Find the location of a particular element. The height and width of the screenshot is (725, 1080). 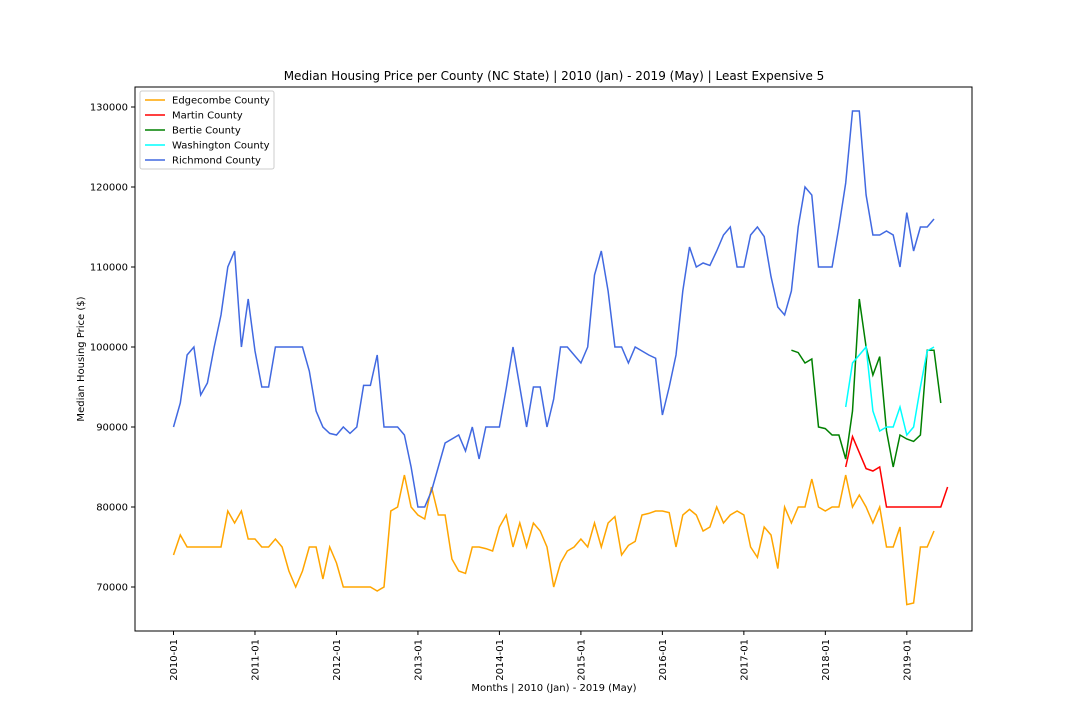

x-tick-label: 2017-01 is located at coordinates (744, 660).